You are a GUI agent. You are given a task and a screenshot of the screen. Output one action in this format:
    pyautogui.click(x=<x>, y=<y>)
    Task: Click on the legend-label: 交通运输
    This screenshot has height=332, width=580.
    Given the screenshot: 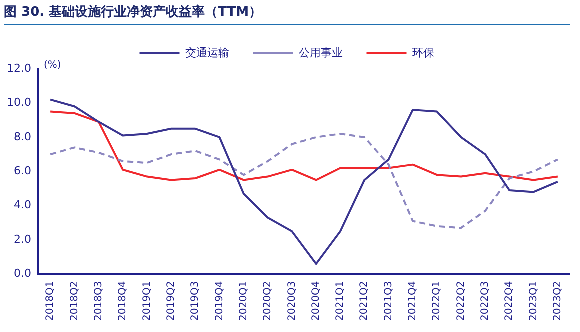 What is the action you would take?
    pyautogui.click(x=207, y=53)
    